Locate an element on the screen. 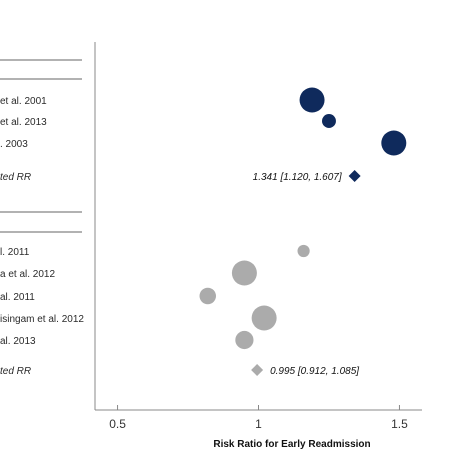  study-label: et al. 2013 is located at coordinates (23, 122).